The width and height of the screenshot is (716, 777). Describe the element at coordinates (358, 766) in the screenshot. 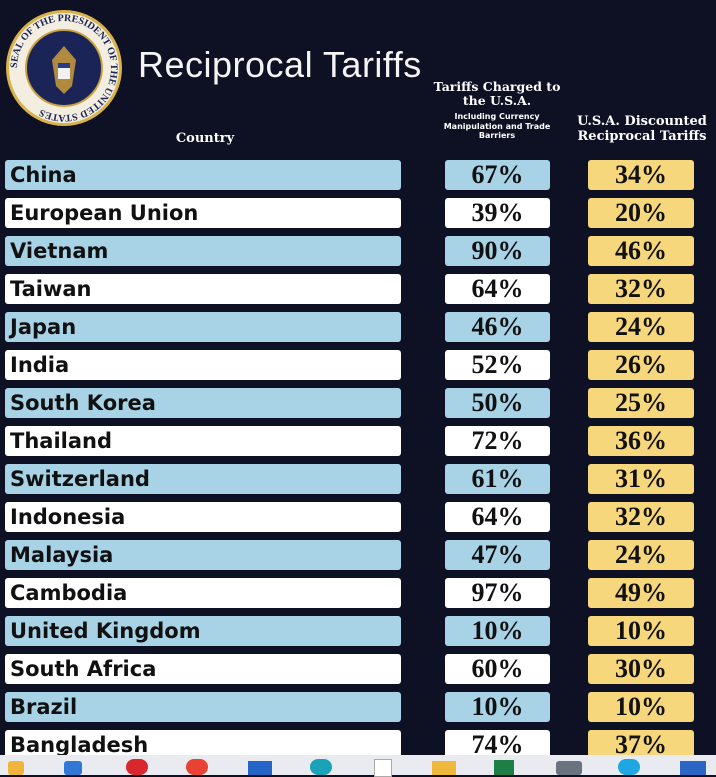

I see `taskbar` at that location.